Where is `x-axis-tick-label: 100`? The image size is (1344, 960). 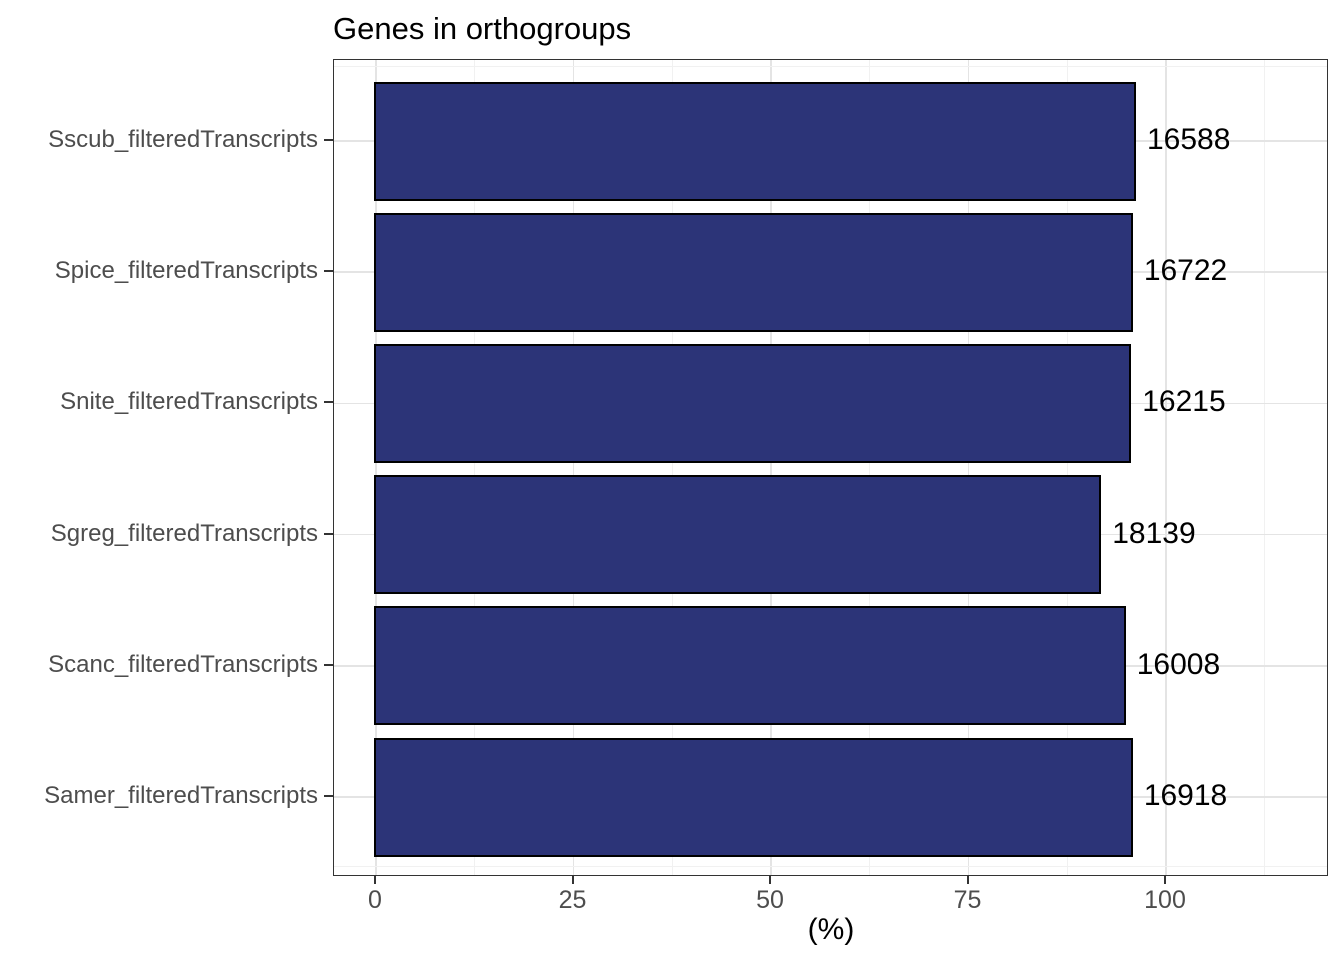 x-axis-tick-label: 100 is located at coordinates (1165, 900).